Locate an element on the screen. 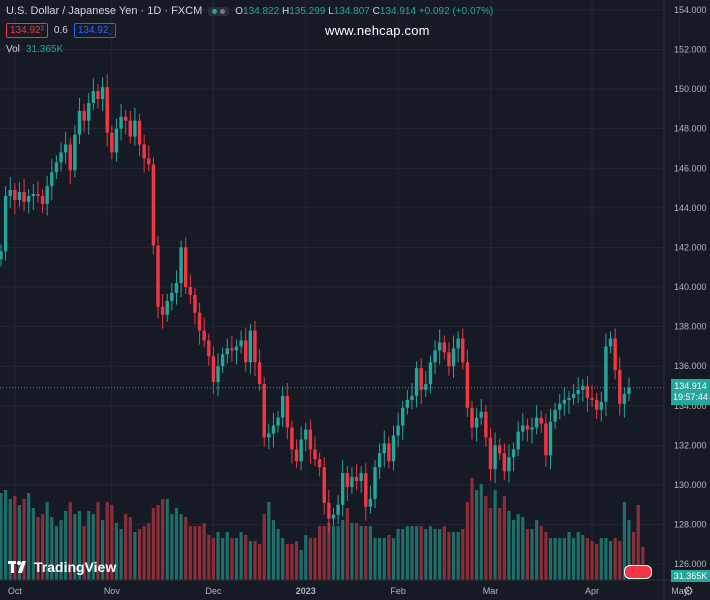 This screenshot has width=710, height=600. price-tick-label: 130.000 is located at coordinates (690, 485).